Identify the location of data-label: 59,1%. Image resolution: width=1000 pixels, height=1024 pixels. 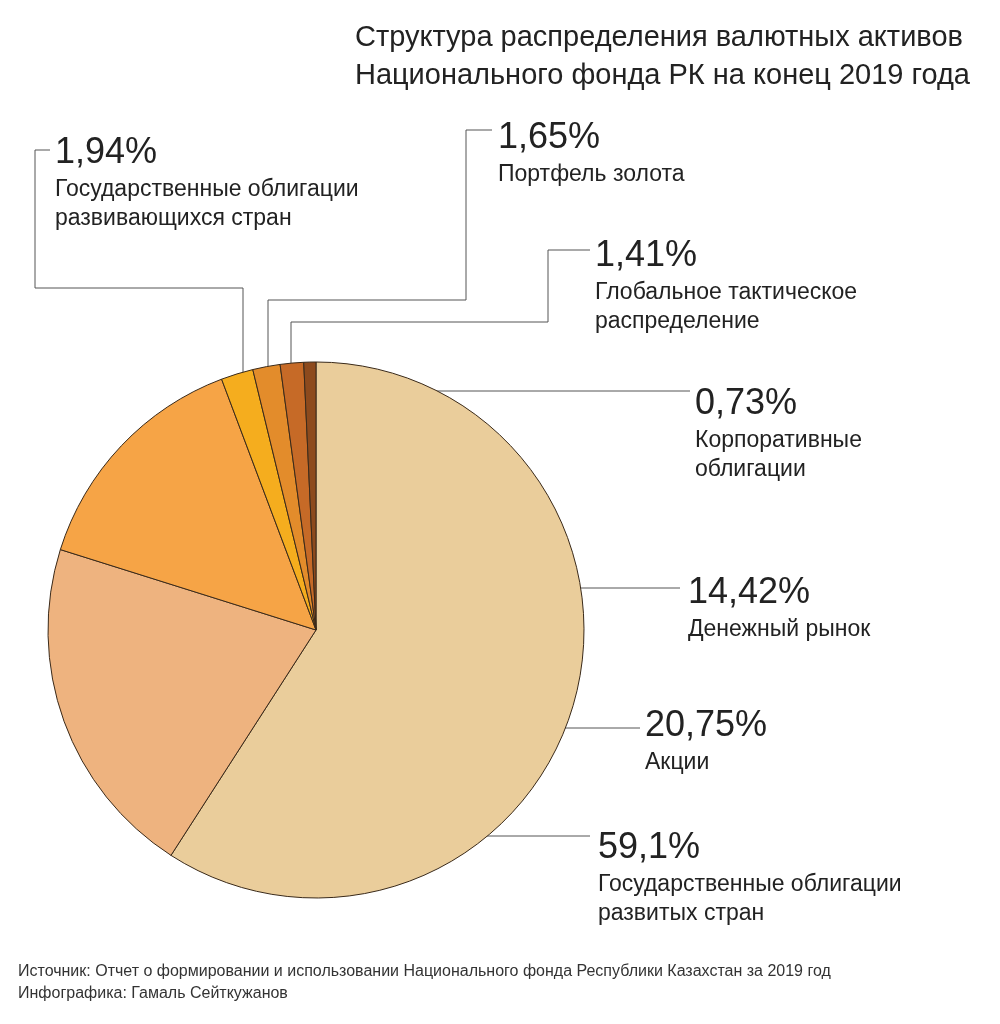
(649, 845).